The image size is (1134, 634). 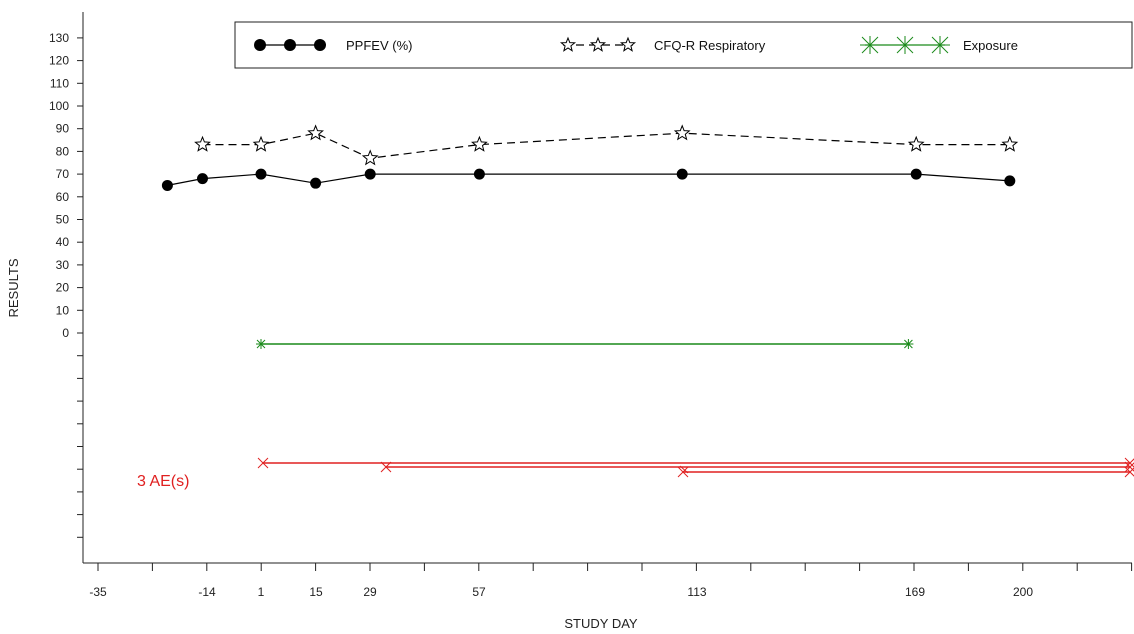 I want to click on legend-entry: Exposure, so click(x=939, y=45).